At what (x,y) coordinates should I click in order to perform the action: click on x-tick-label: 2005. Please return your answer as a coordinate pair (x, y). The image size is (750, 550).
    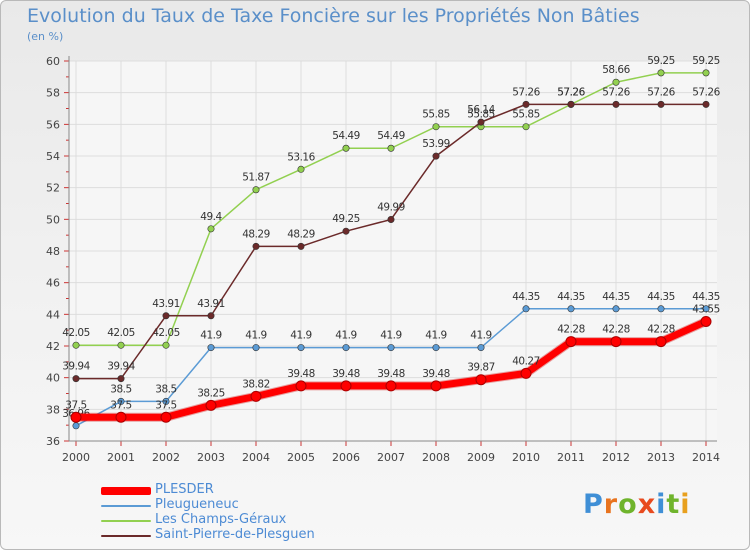
    Looking at the image, I should click on (301, 457).